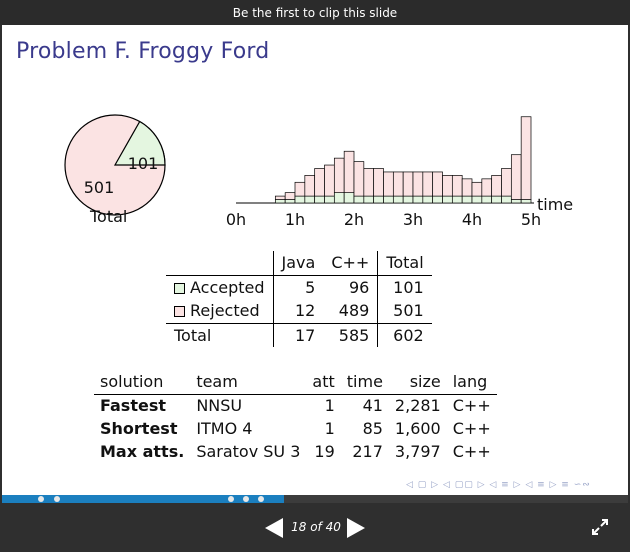 The width and height of the screenshot is (630, 552). I want to click on records-header-row: solution team att time size lang, so click(295, 382).